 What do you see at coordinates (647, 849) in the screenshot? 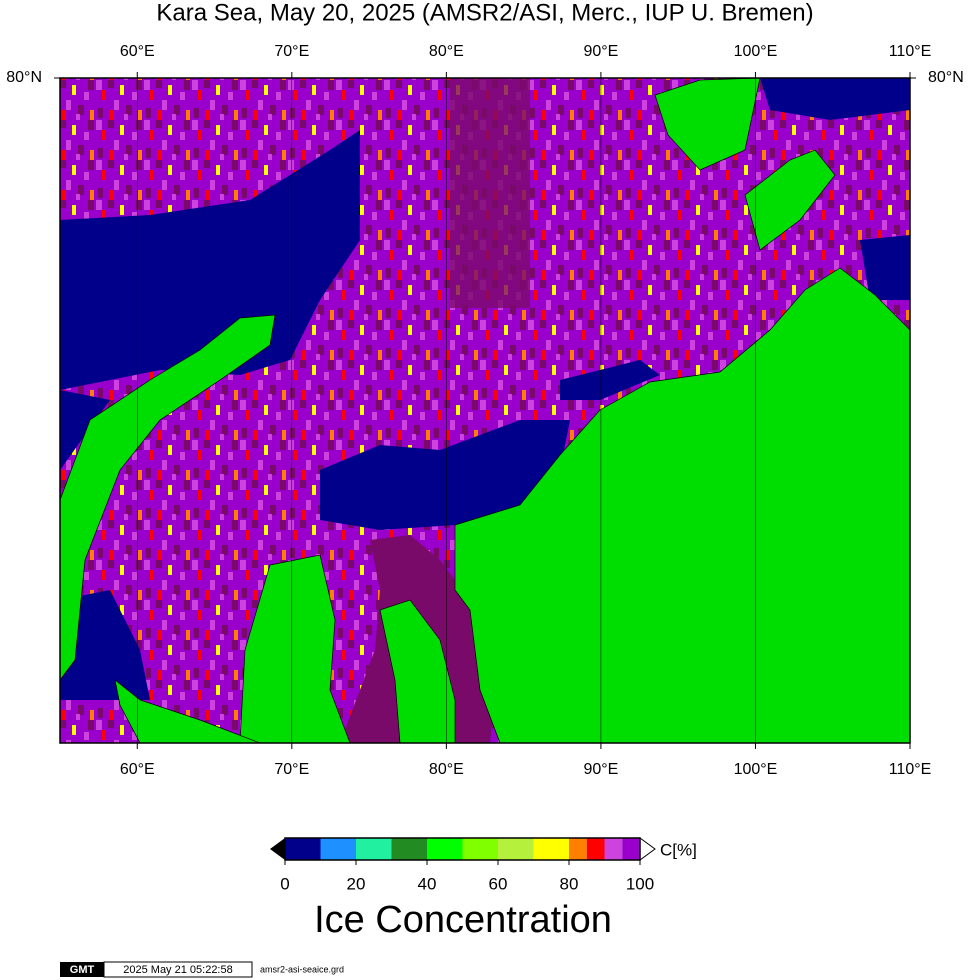
I see `colorbar-over` at bounding box center [647, 849].